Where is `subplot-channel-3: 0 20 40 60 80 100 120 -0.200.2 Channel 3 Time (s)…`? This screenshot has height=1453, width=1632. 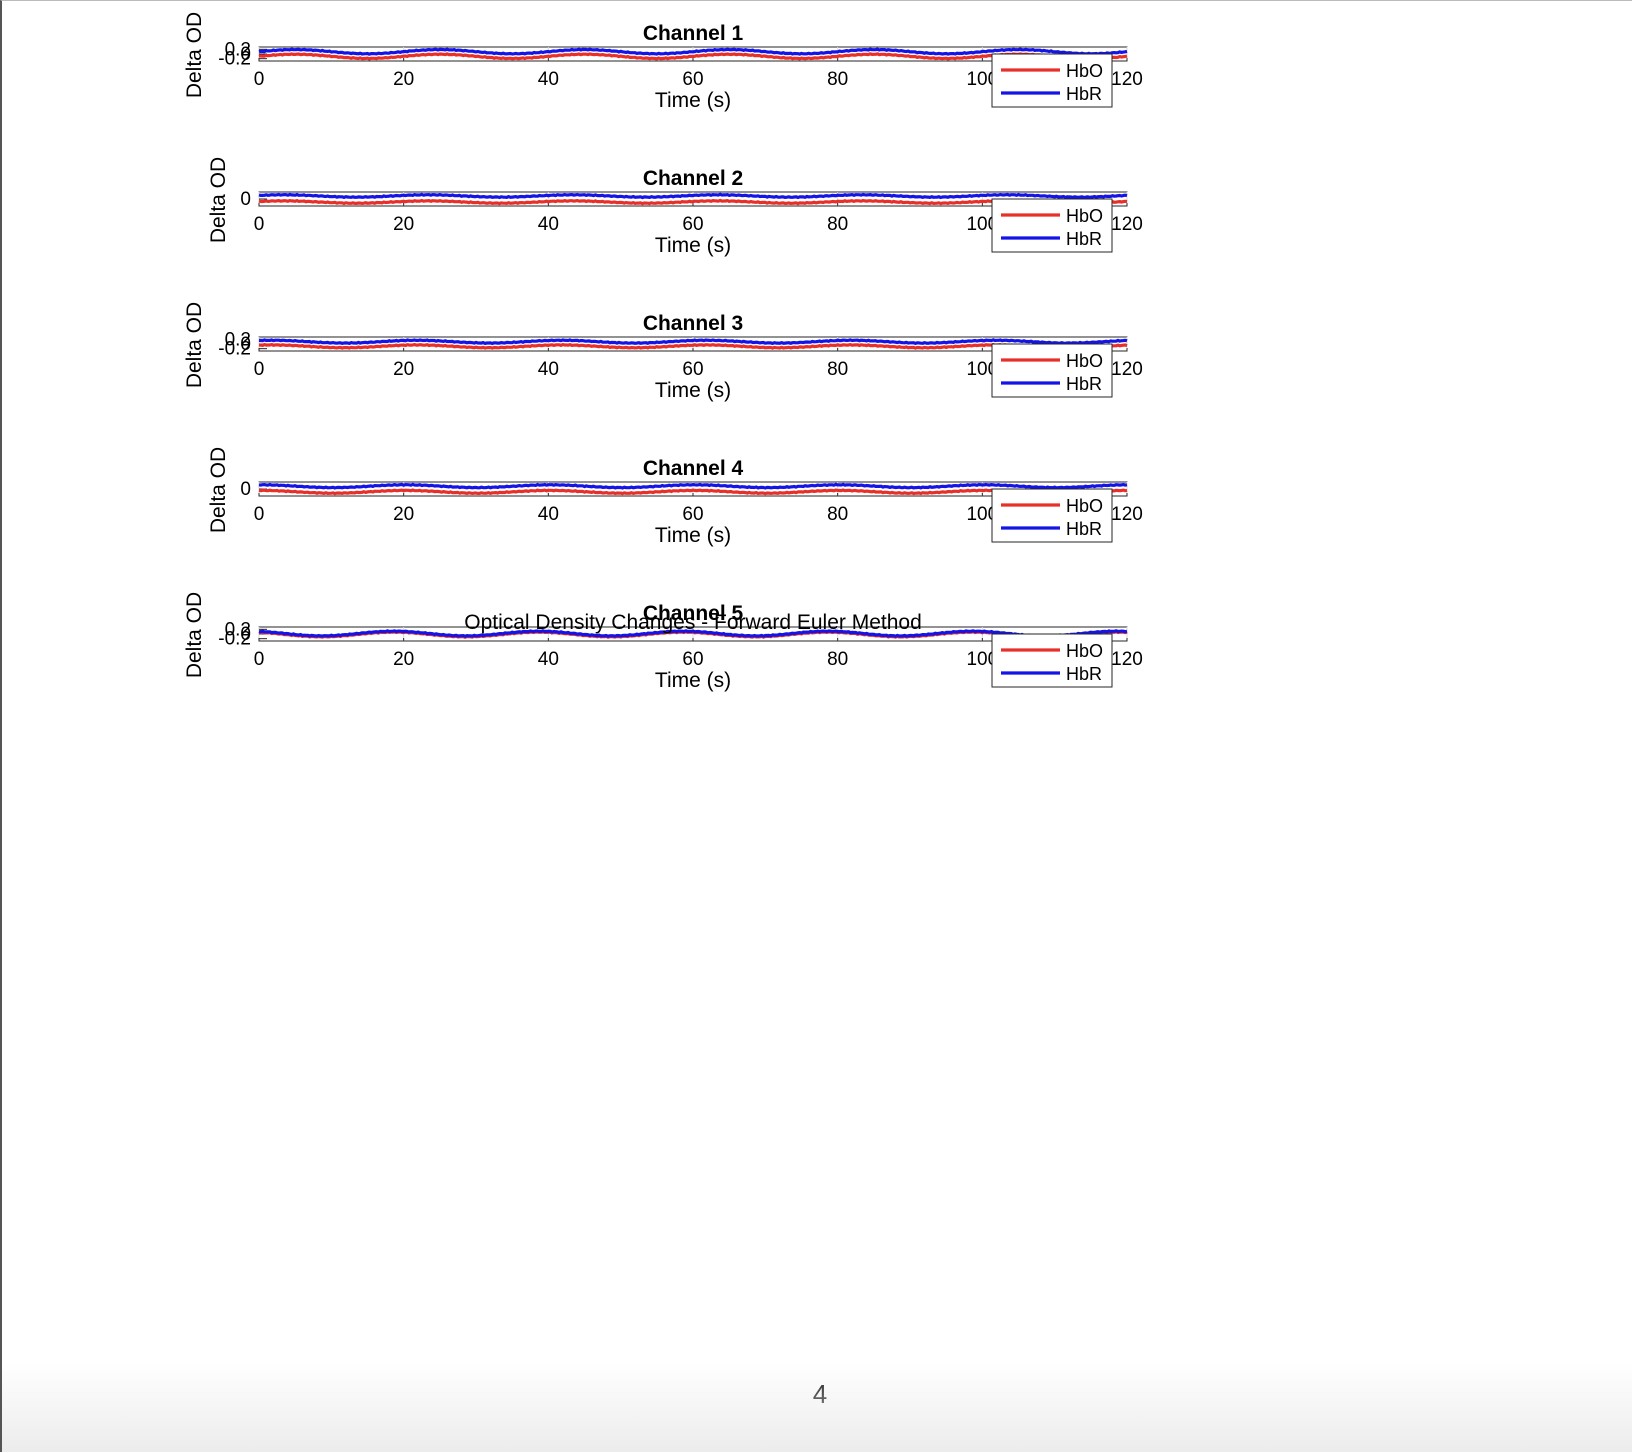
subplot-channel-3: 0 20 40 60 80 100 120 -0.200.2 Channel 3 Time (s)… is located at coordinates (663, 352).